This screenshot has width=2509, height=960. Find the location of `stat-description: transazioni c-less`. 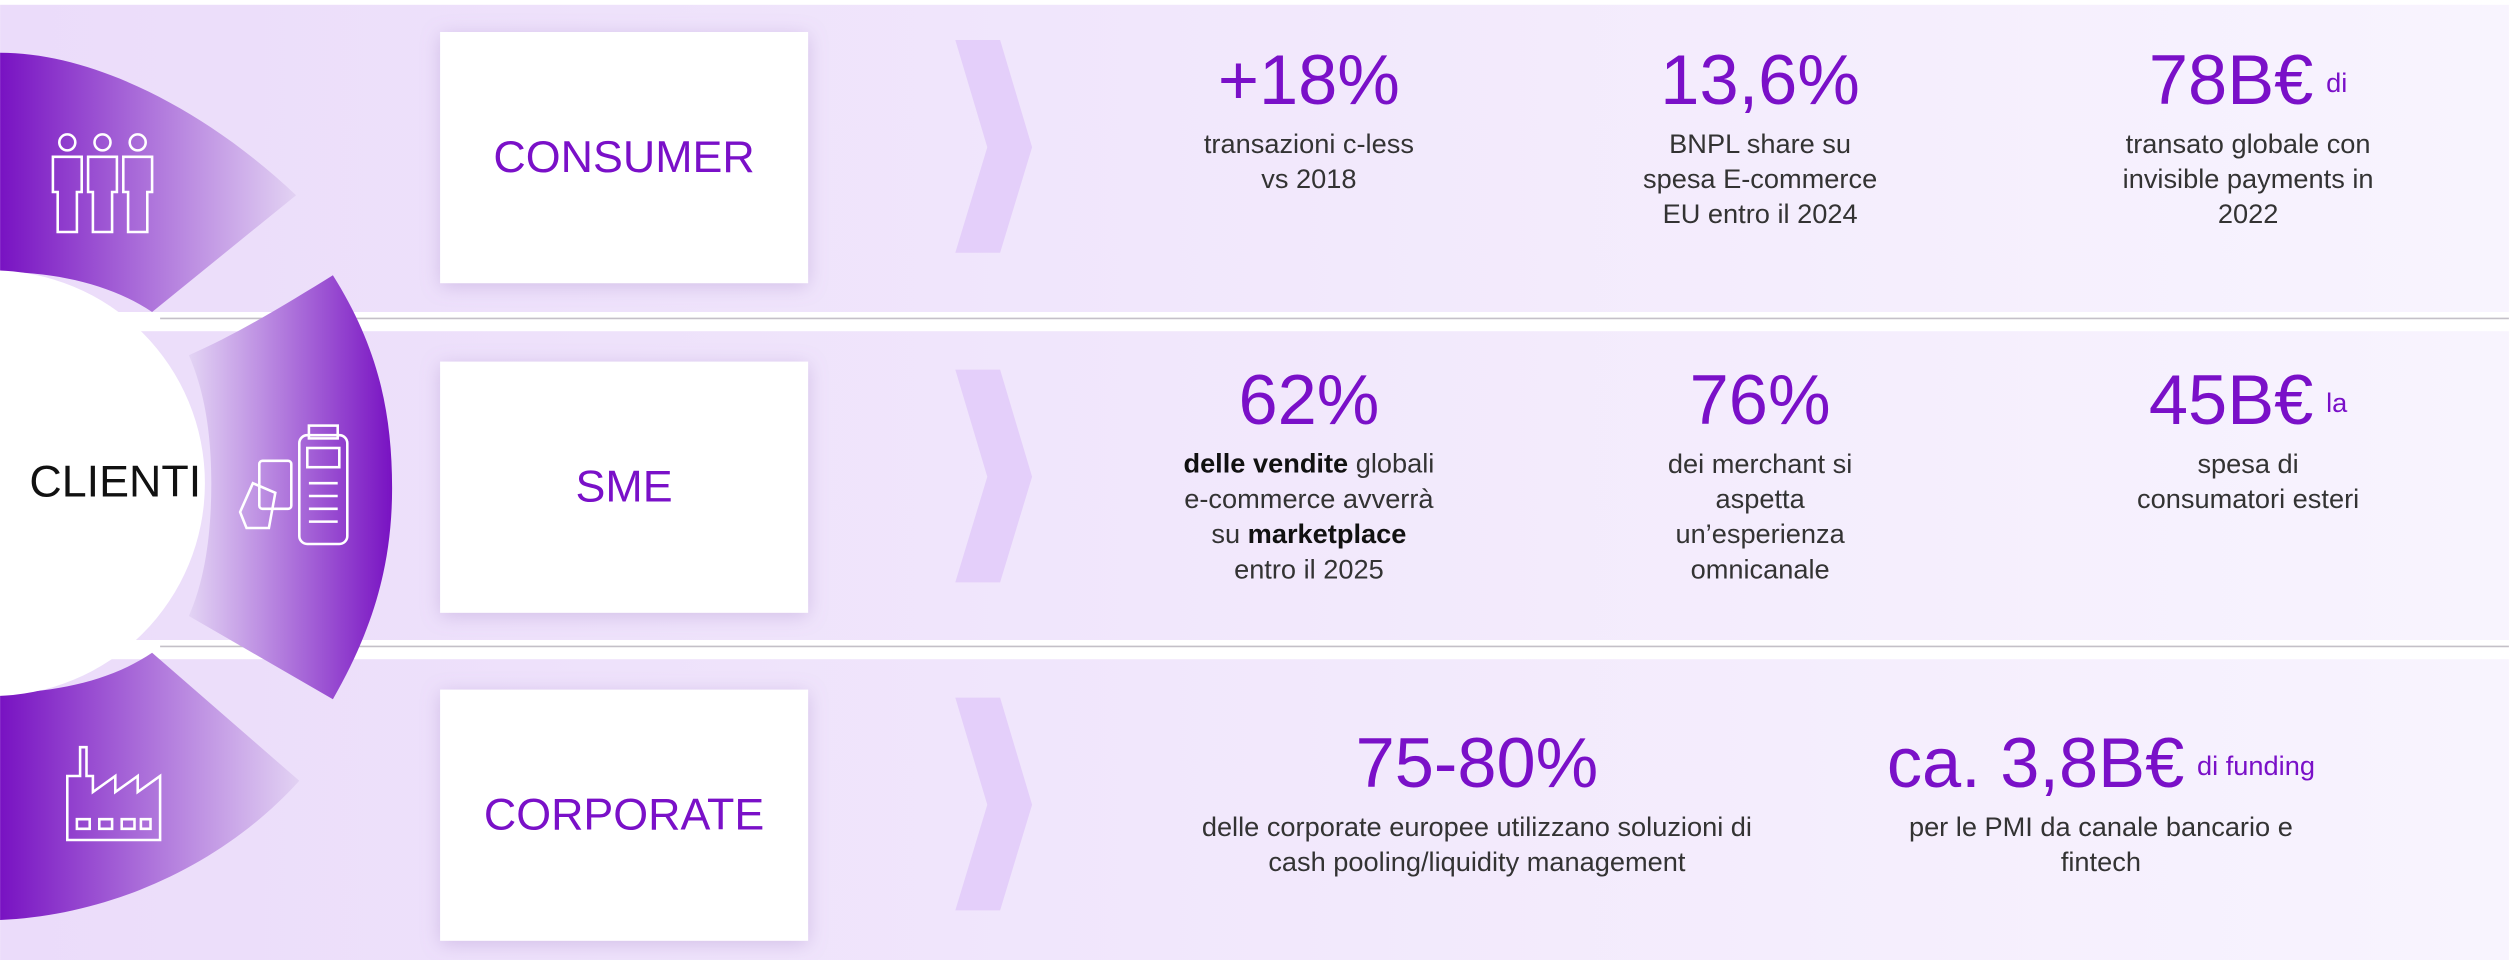

stat-description: transazioni c-less is located at coordinates (1309, 143).